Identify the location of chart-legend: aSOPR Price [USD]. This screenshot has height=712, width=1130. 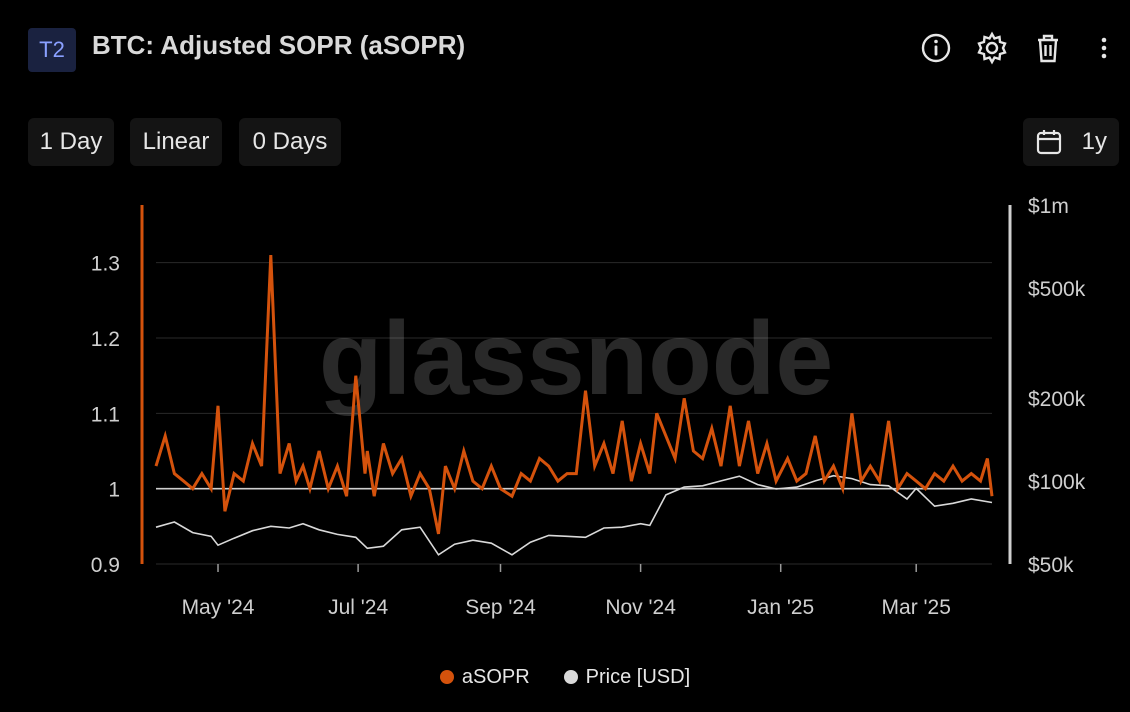
(565, 677).